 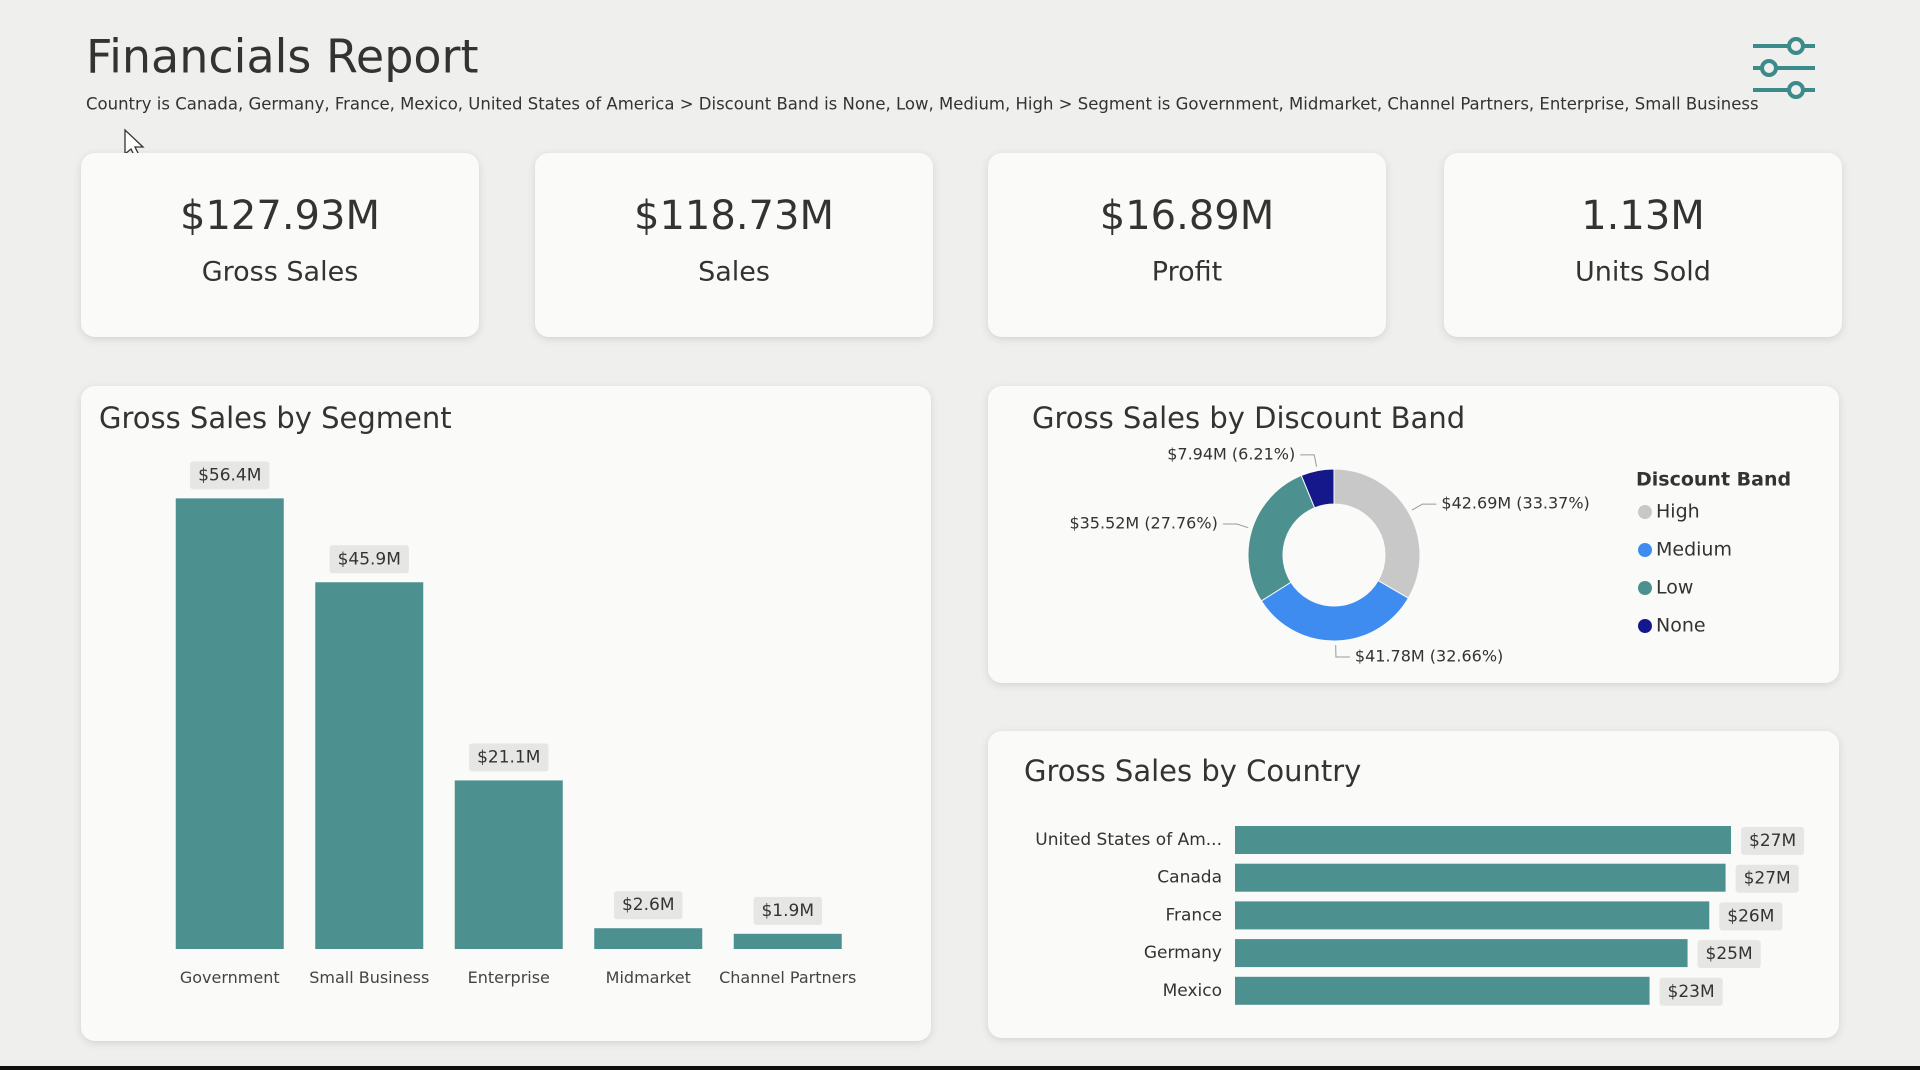 I want to click on legend-label: High, so click(x=1678, y=512).